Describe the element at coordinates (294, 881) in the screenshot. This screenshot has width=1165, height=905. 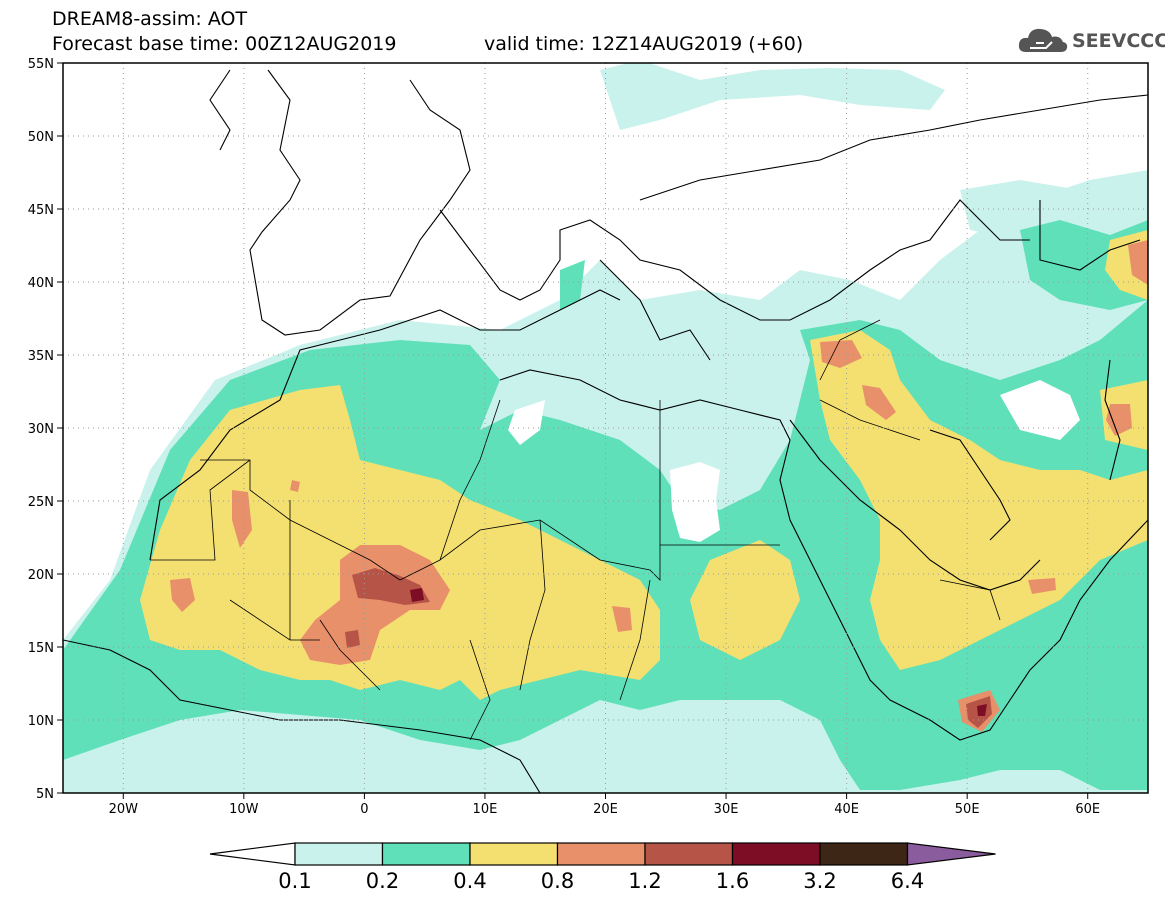
I see `colorbar-level-label: 0.1` at that location.